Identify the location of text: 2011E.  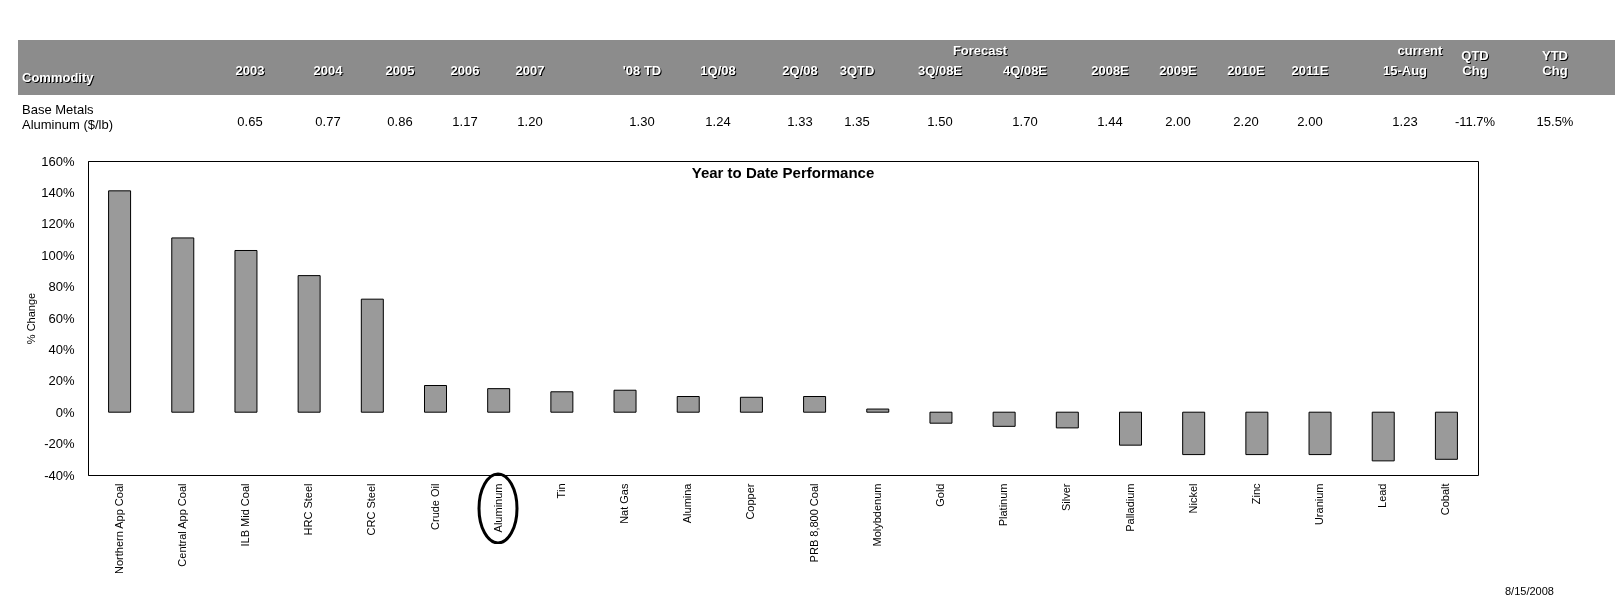
(1310, 70).